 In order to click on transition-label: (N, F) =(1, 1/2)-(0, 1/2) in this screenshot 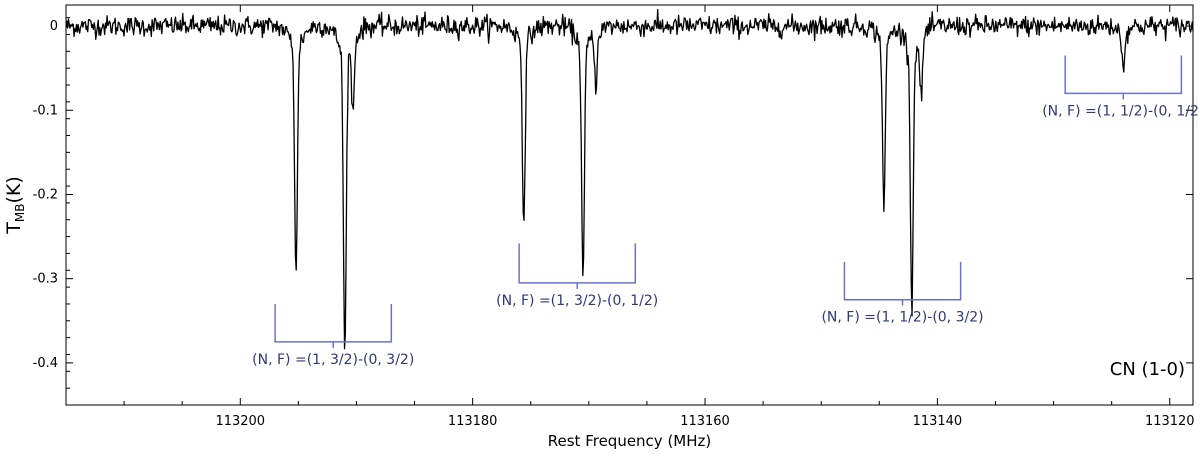, I will do `click(1121, 111)`.